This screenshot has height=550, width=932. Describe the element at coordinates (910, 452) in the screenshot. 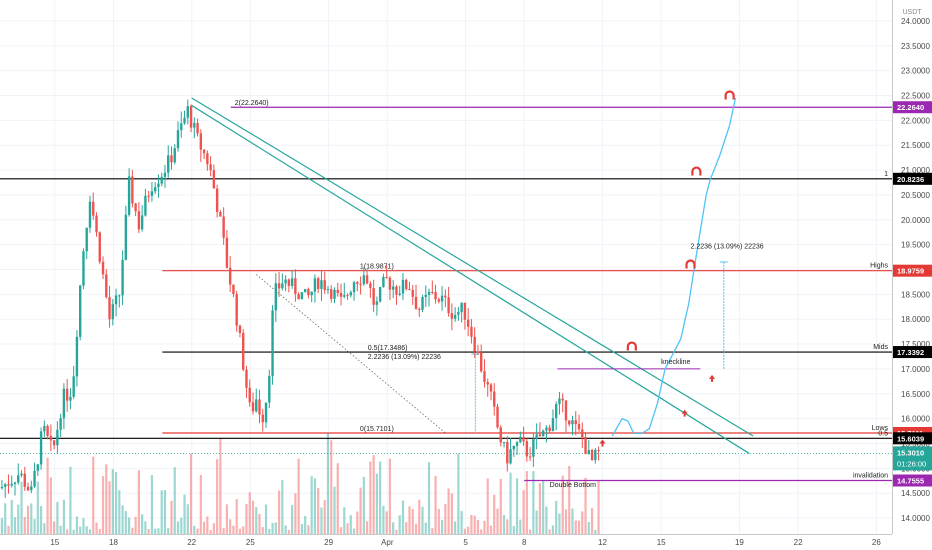

I see `current-price-text: 15.3010` at that location.